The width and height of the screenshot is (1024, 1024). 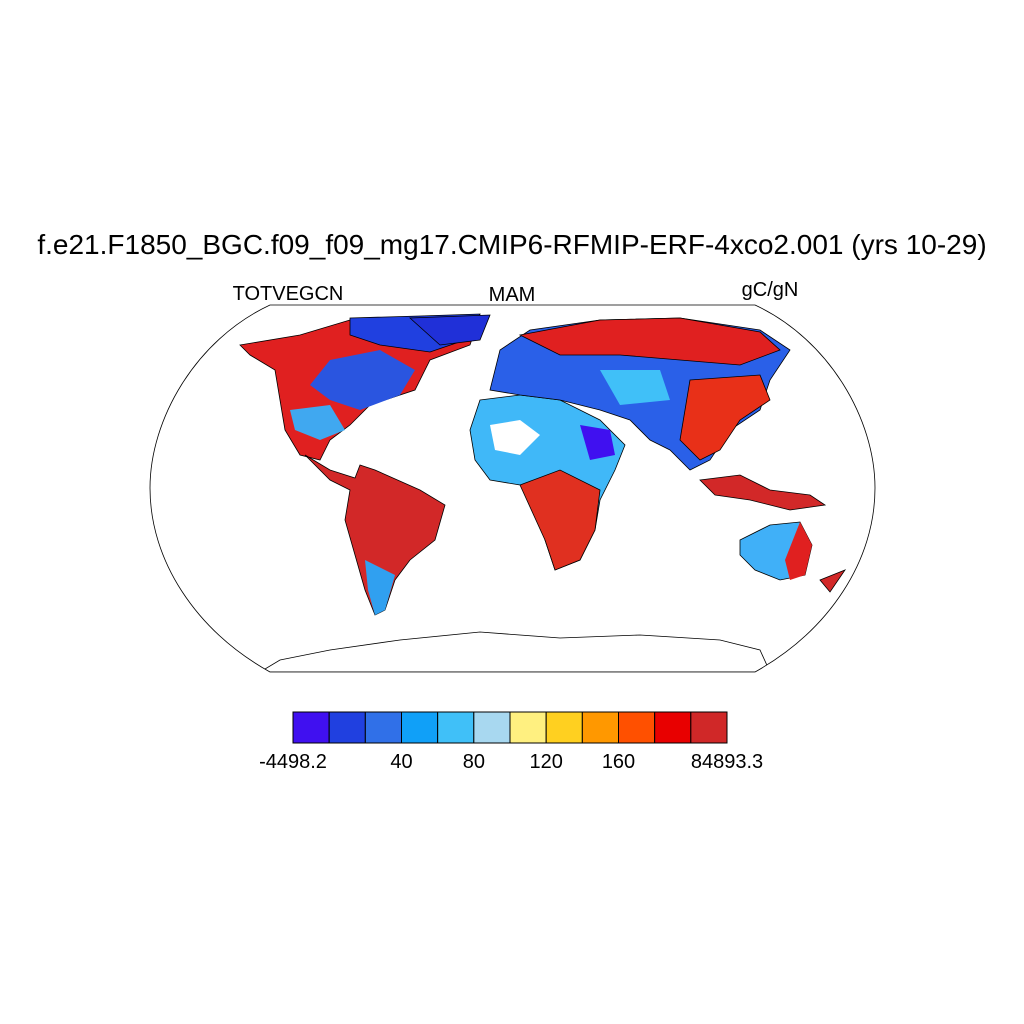 I want to click on colorbar-label: 160, so click(x=618, y=762).